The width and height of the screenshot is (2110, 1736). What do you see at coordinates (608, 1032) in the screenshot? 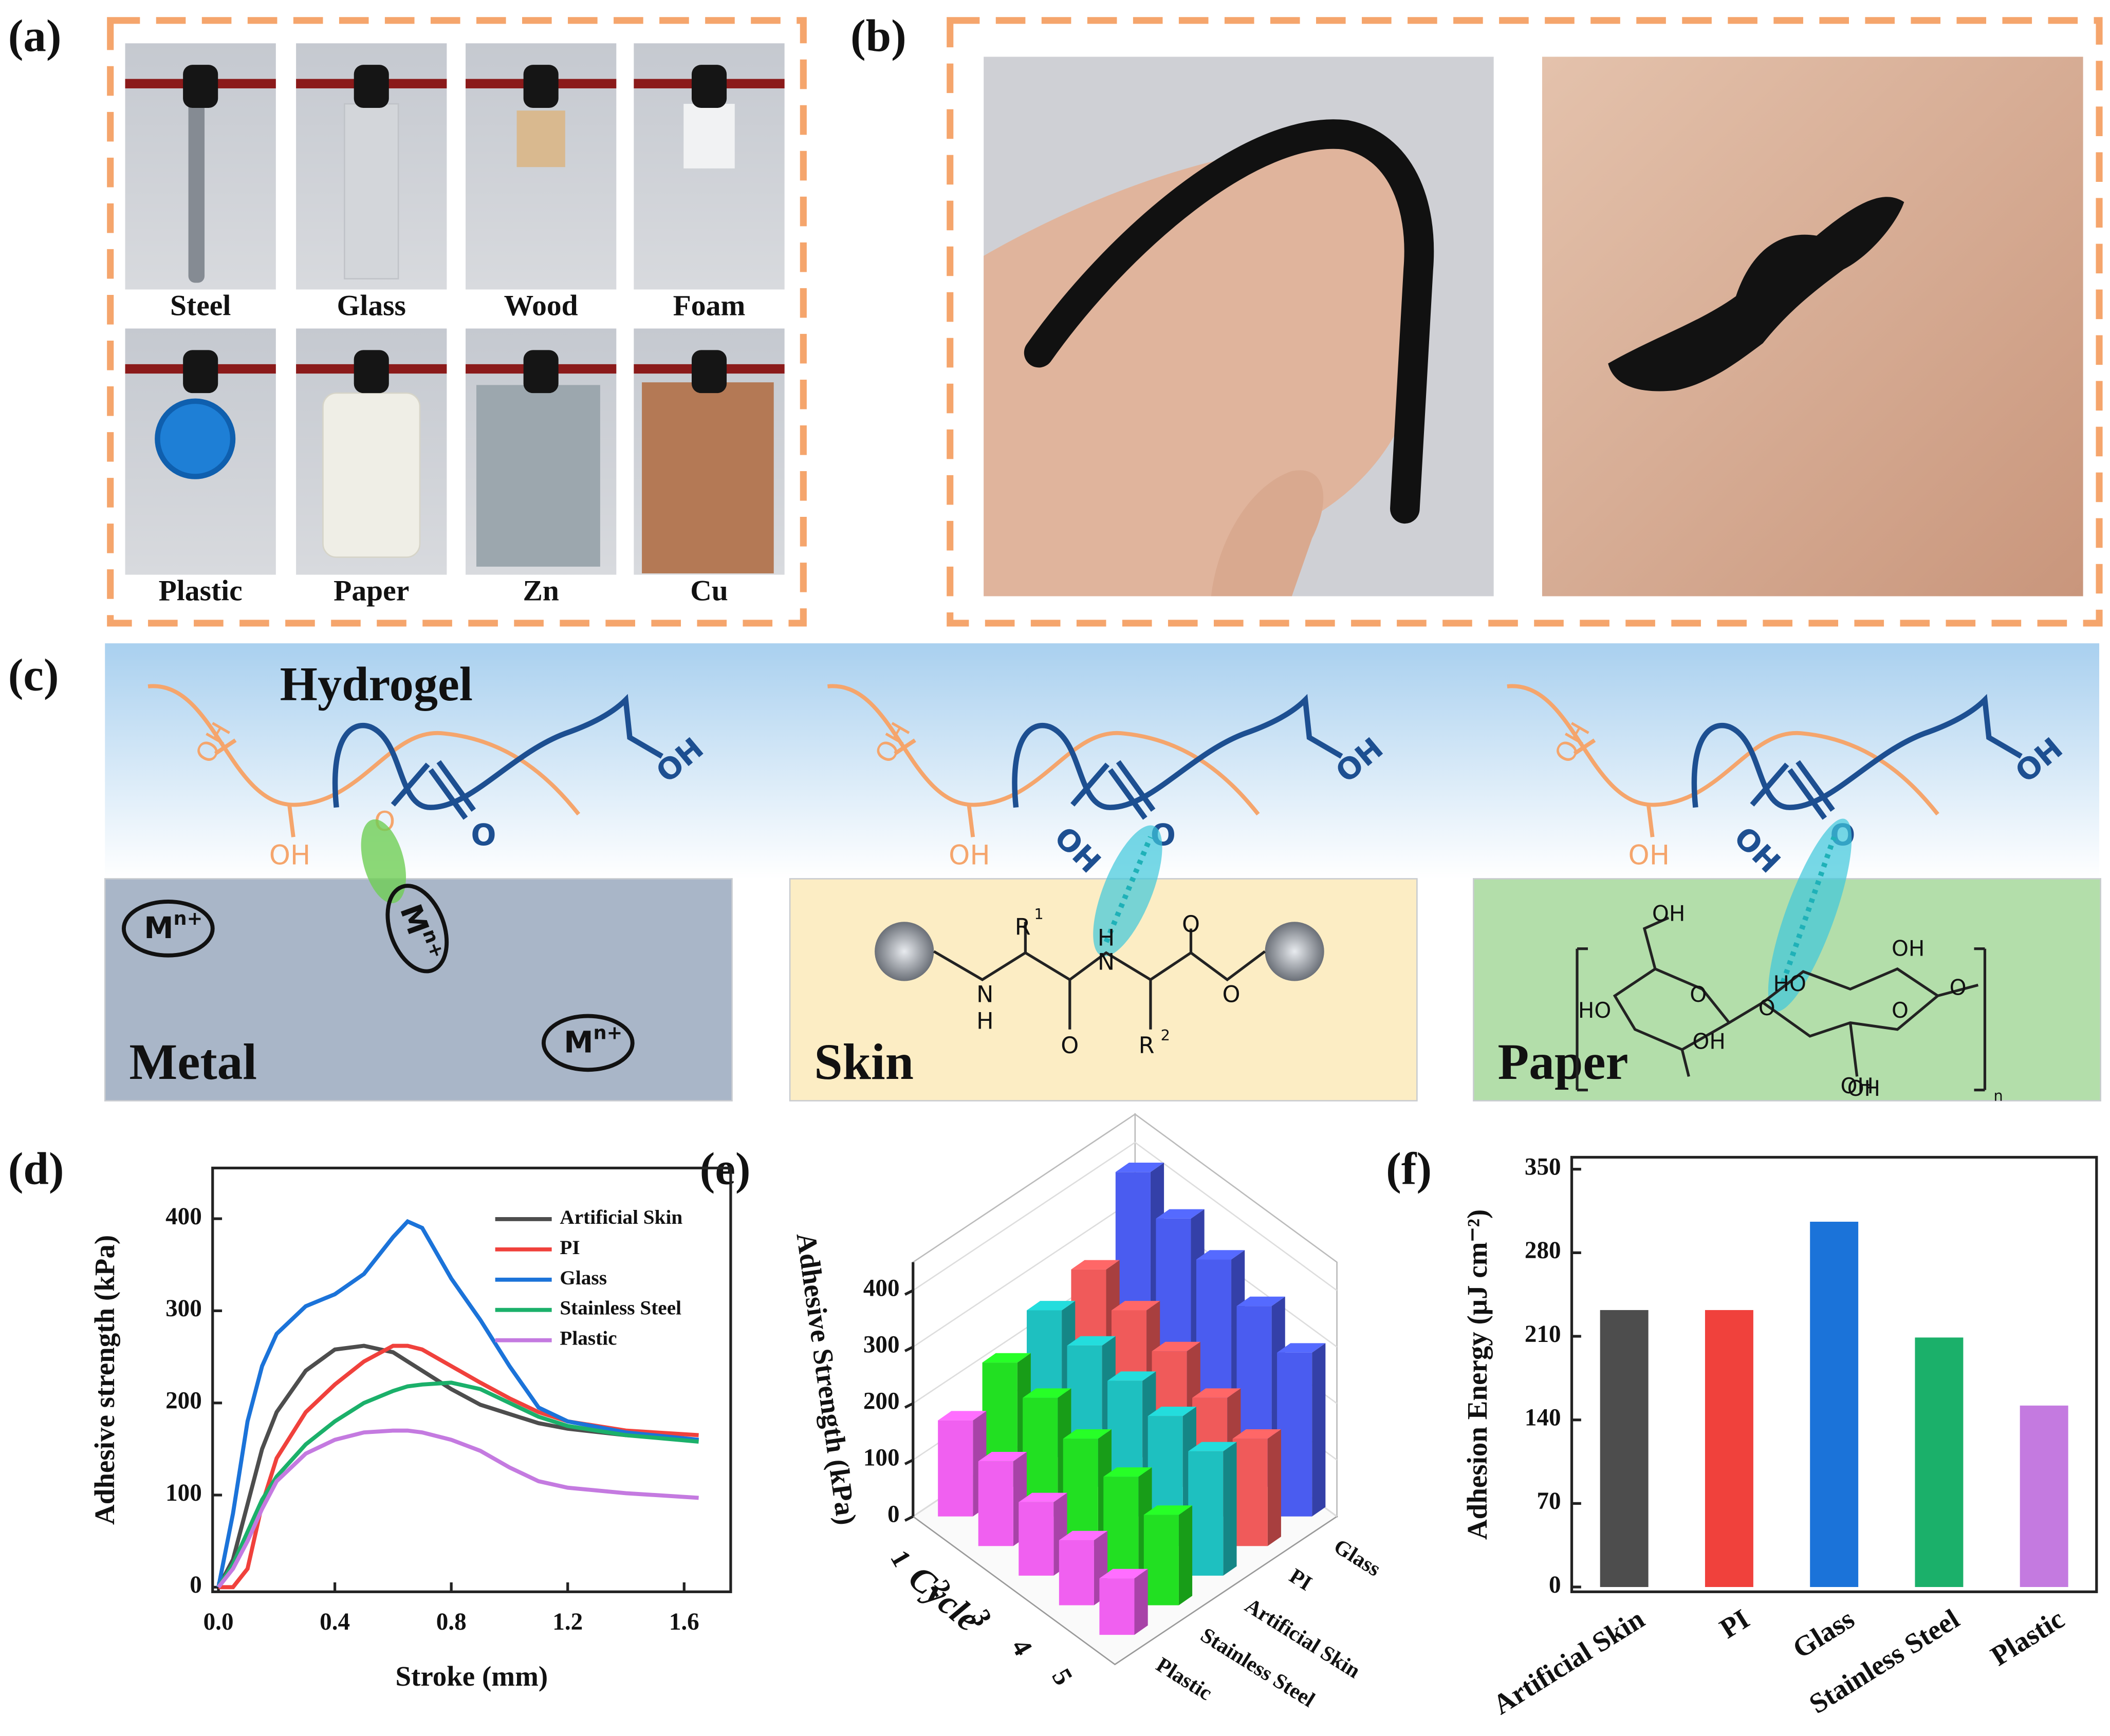
I see `ion-charge: n+` at bounding box center [608, 1032].